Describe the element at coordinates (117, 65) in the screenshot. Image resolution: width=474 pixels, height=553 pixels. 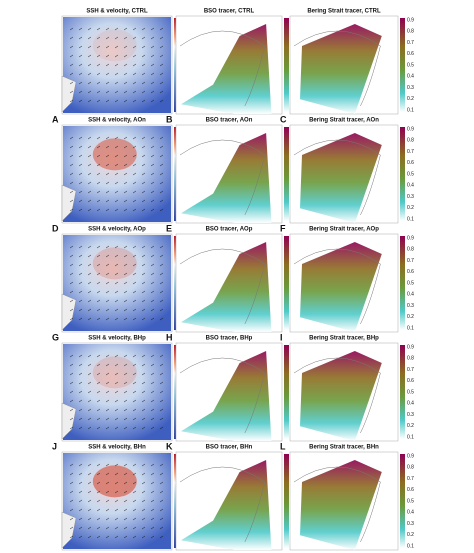
I see `ssh-field` at that location.